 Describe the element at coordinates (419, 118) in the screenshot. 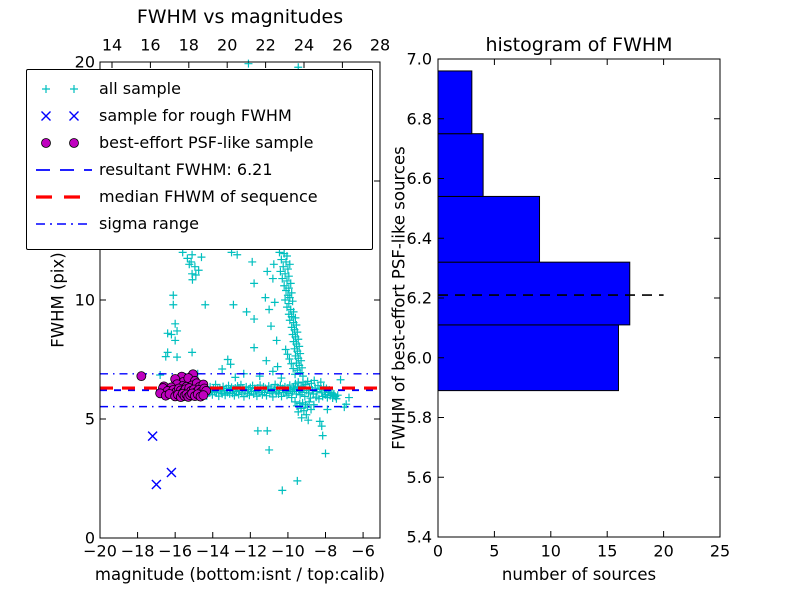

I see `ytick-label: 6.8` at that location.